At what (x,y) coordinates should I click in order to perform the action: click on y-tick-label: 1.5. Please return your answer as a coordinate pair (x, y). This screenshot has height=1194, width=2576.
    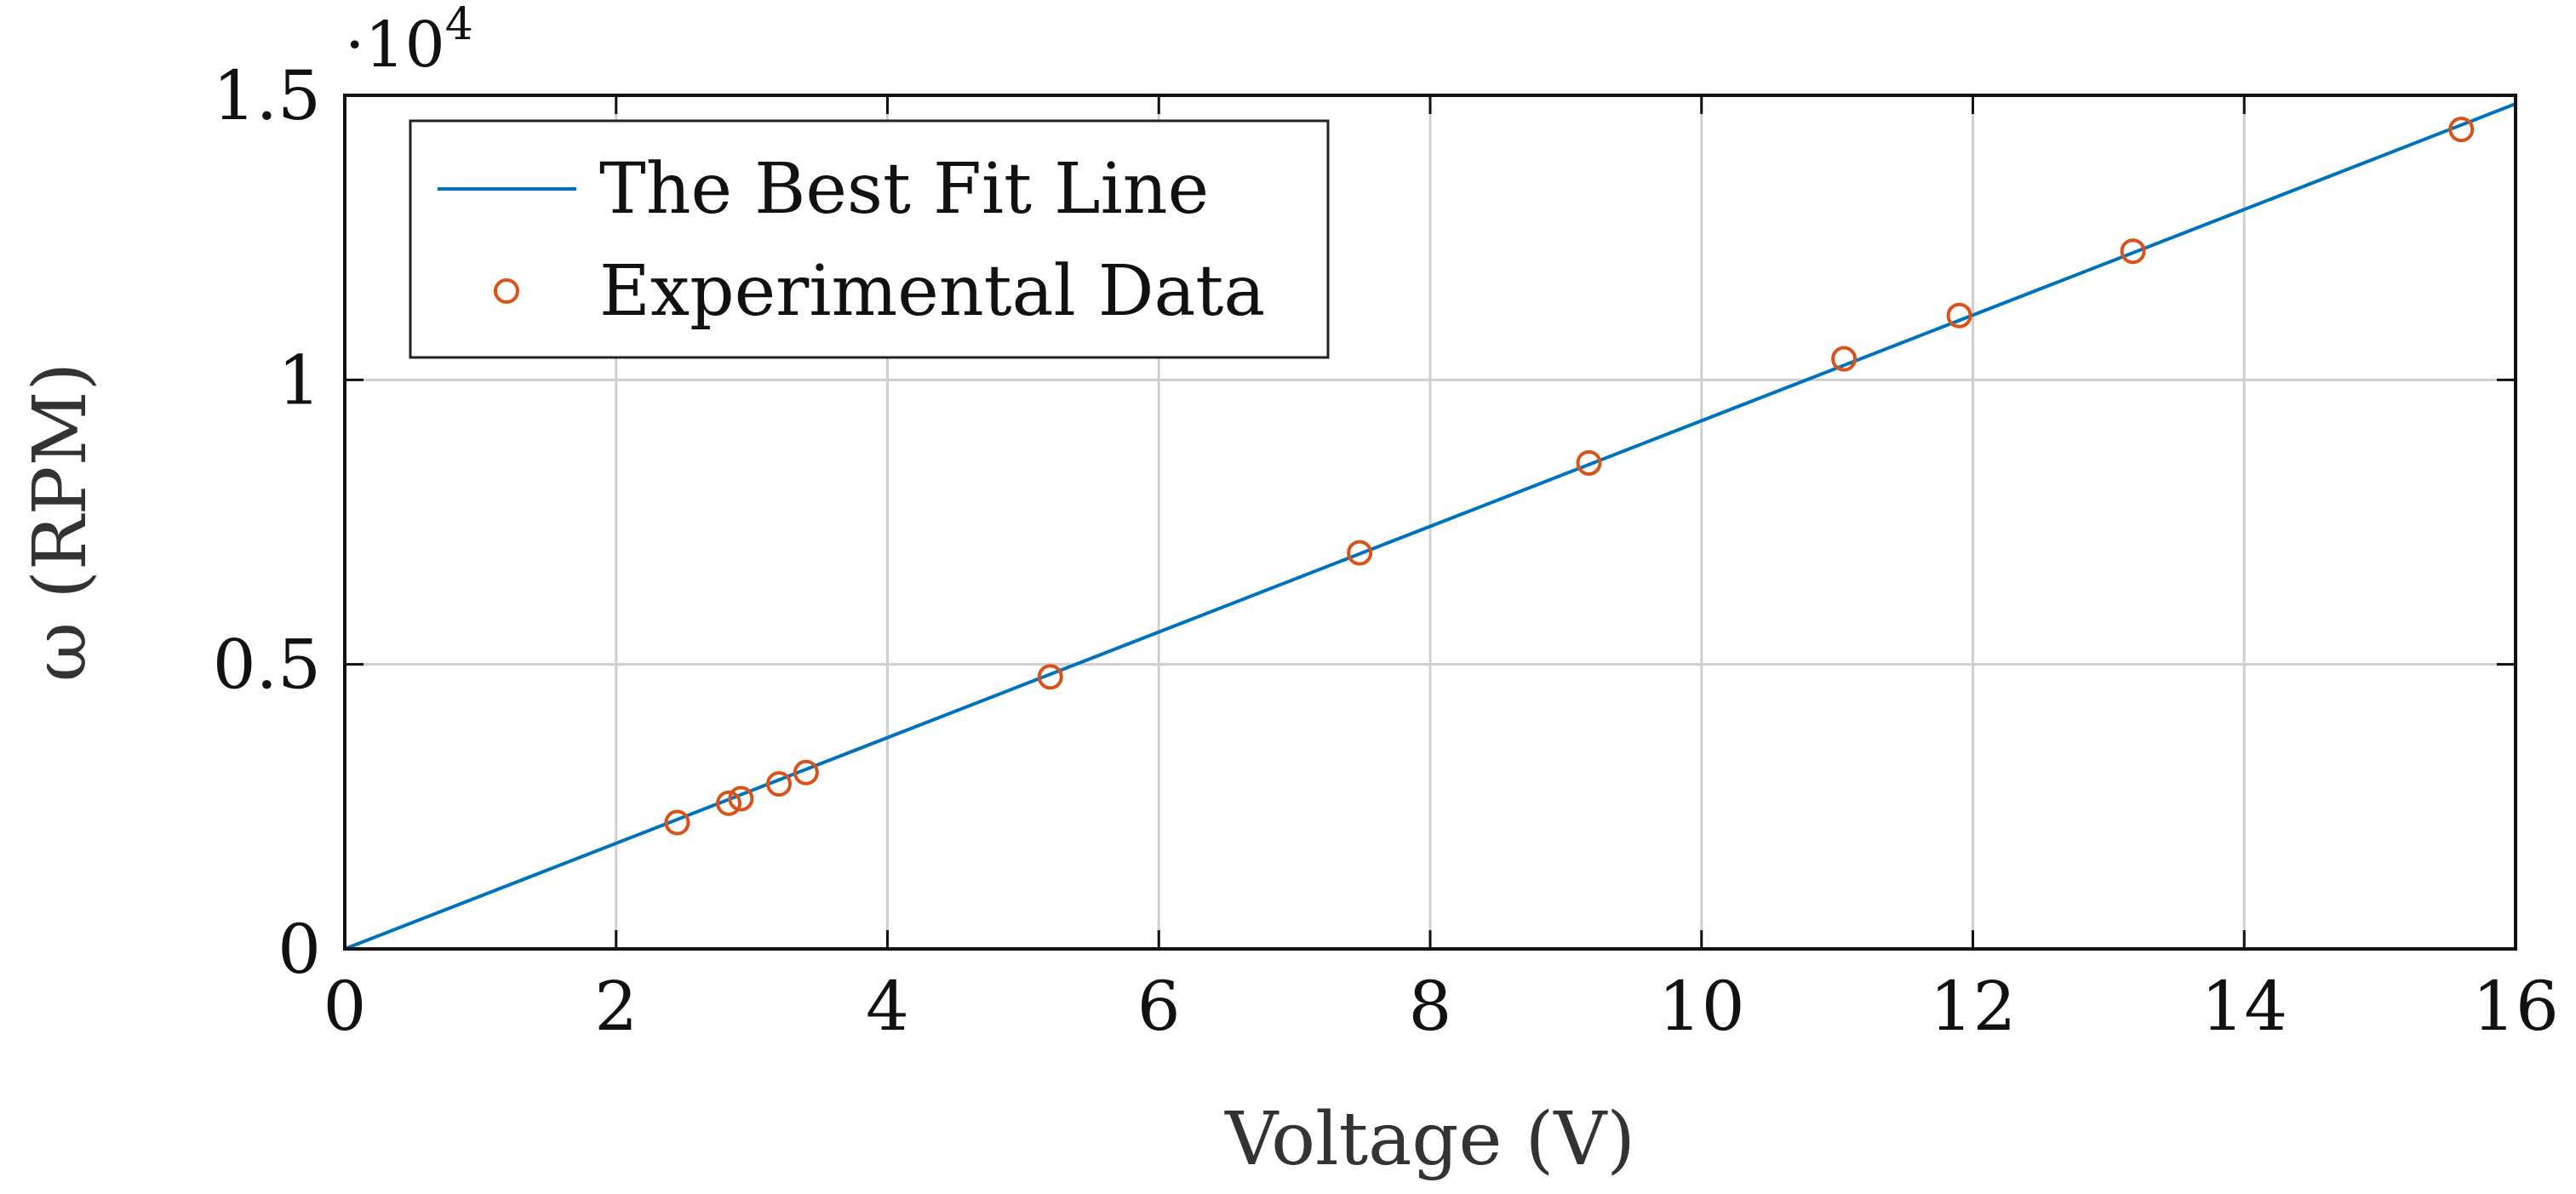
    Looking at the image, I should click on (267, 96).